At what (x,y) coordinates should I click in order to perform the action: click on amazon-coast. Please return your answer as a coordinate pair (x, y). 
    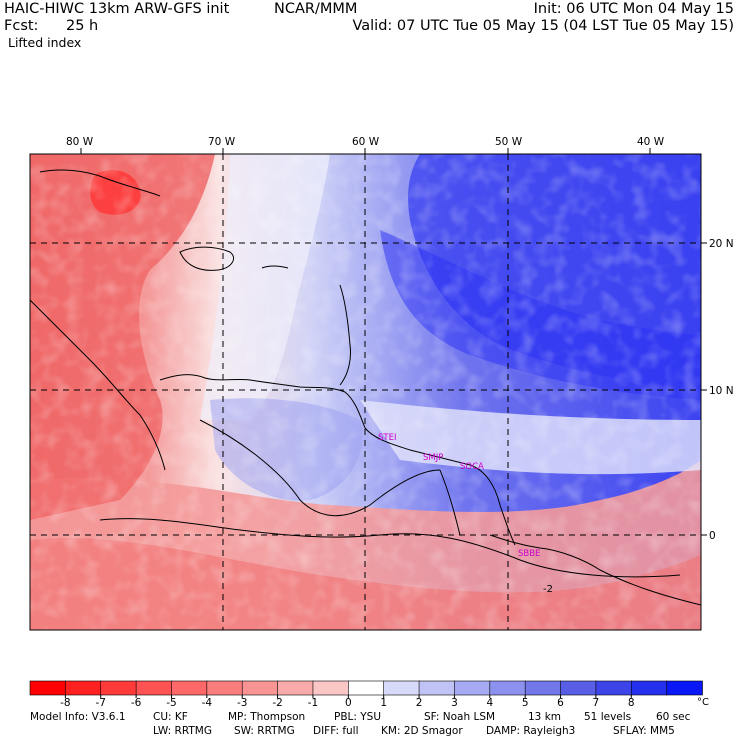
    Looking at the image, I should click on (595, 570).